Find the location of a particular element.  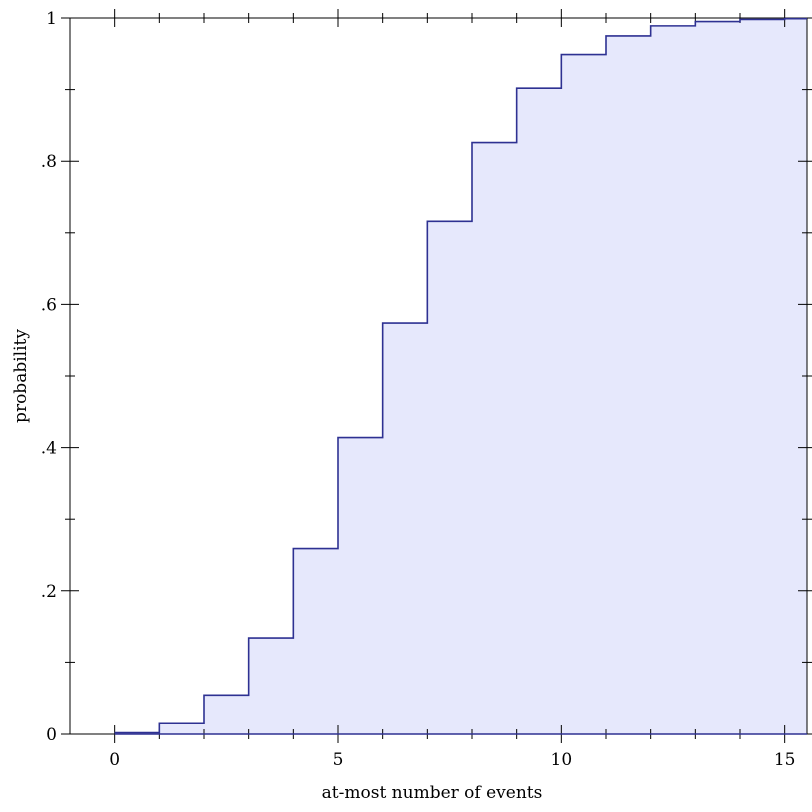

x-tick-label: 10 is located at coordinates (562, 760).